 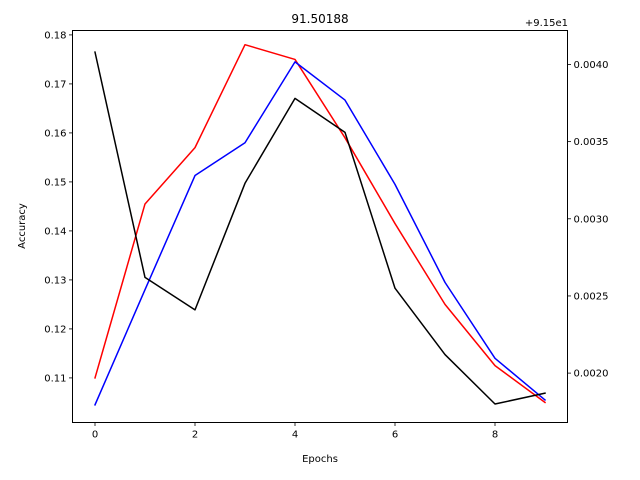 What do you see at coordinates (55, 133) in the screenshot?
I see `y-tick-label: 0.16` at bounding box center [55, 133].